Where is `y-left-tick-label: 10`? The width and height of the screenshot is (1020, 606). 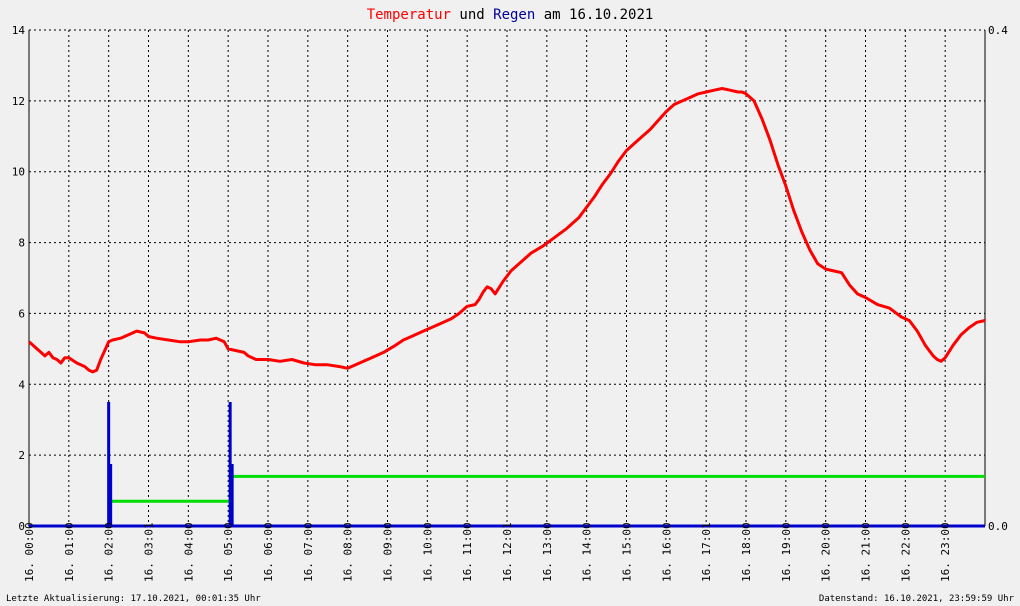
y-left-tick-label: 10 is located at coordinates (18, 172).